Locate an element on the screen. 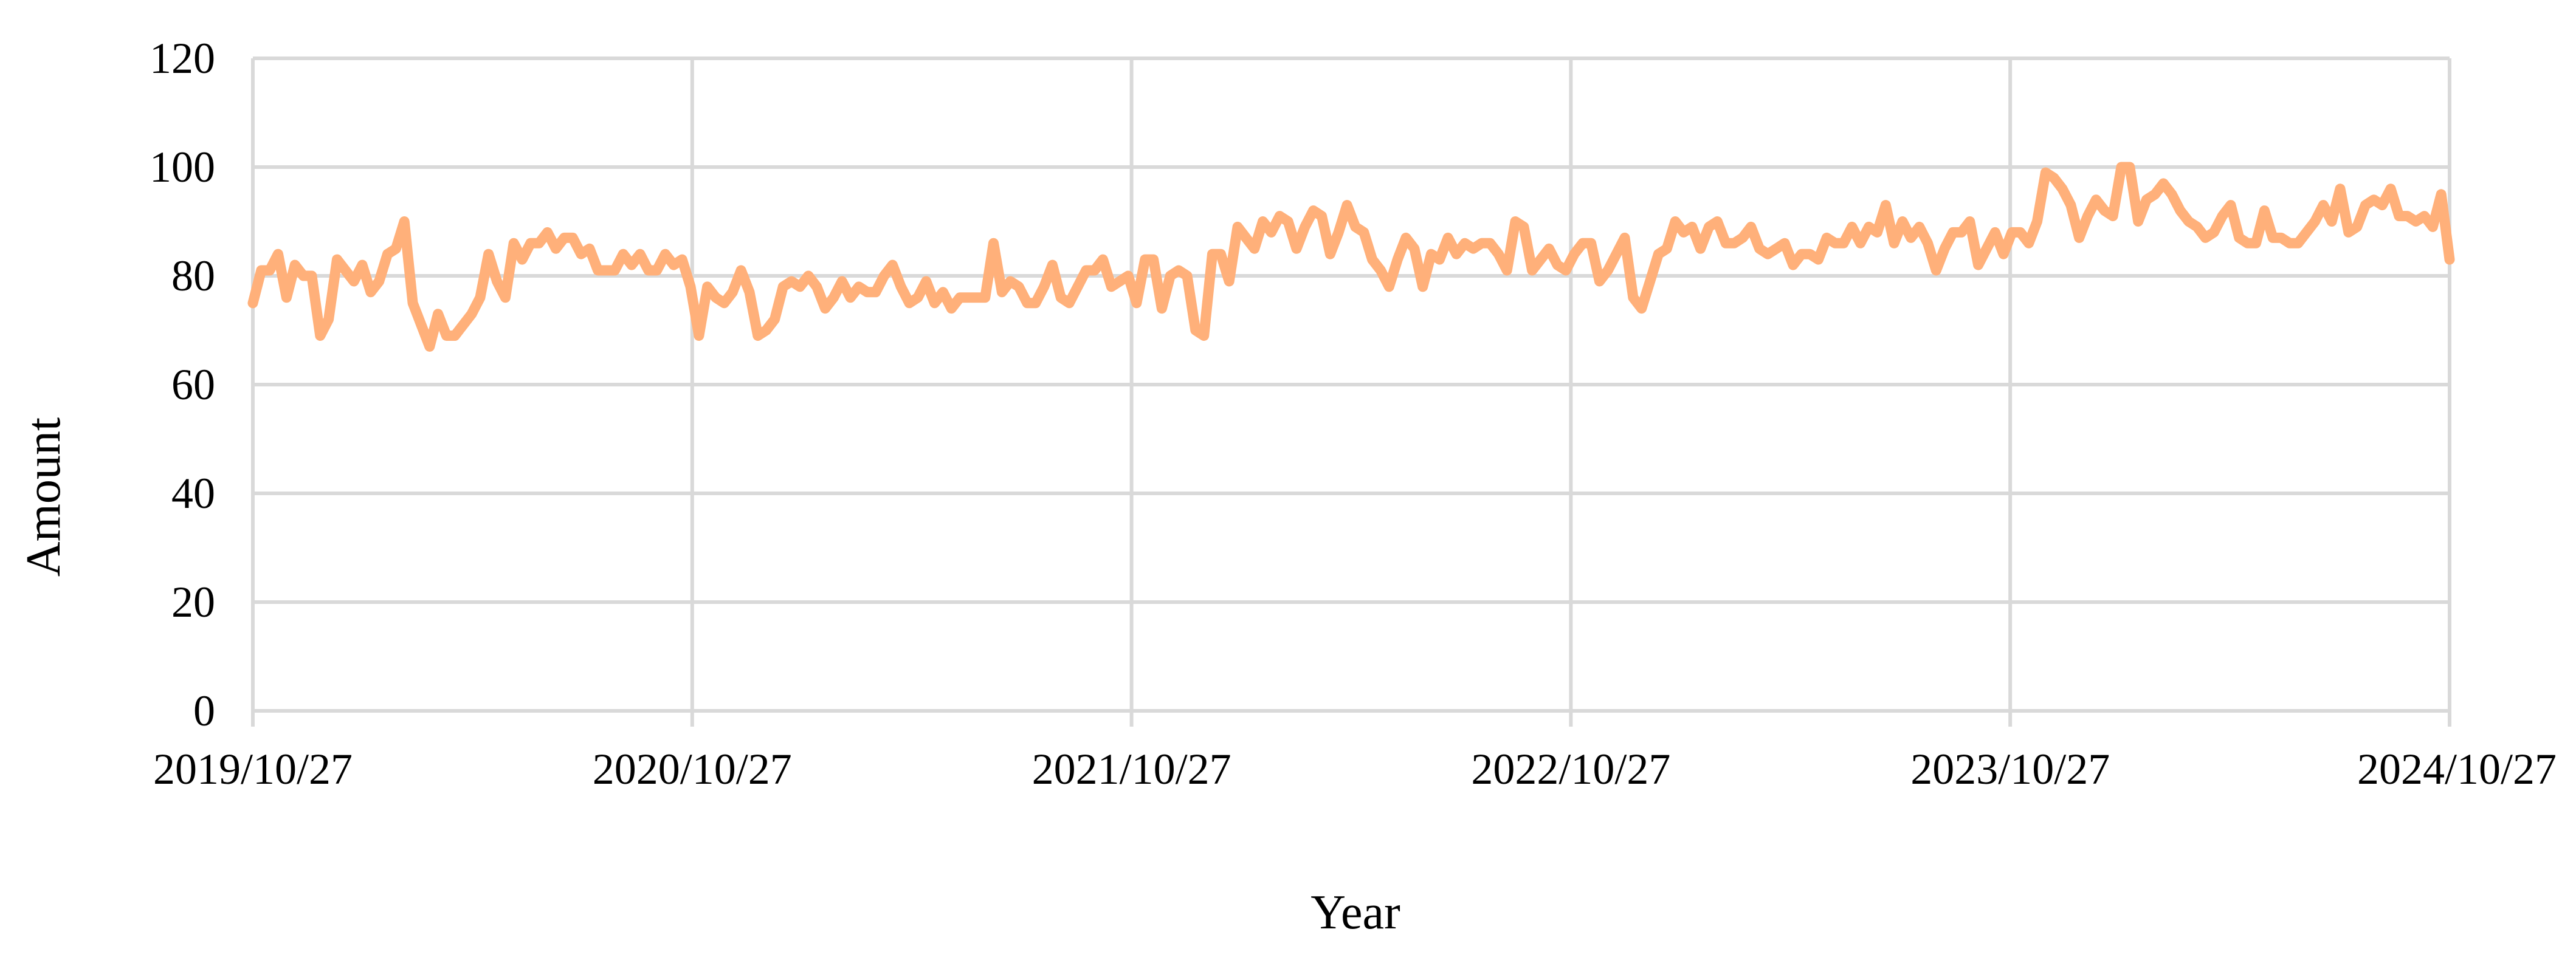 This screenshot has height=963, width=2576. y-axis-title: Amount is located at coordinates (44, 497).